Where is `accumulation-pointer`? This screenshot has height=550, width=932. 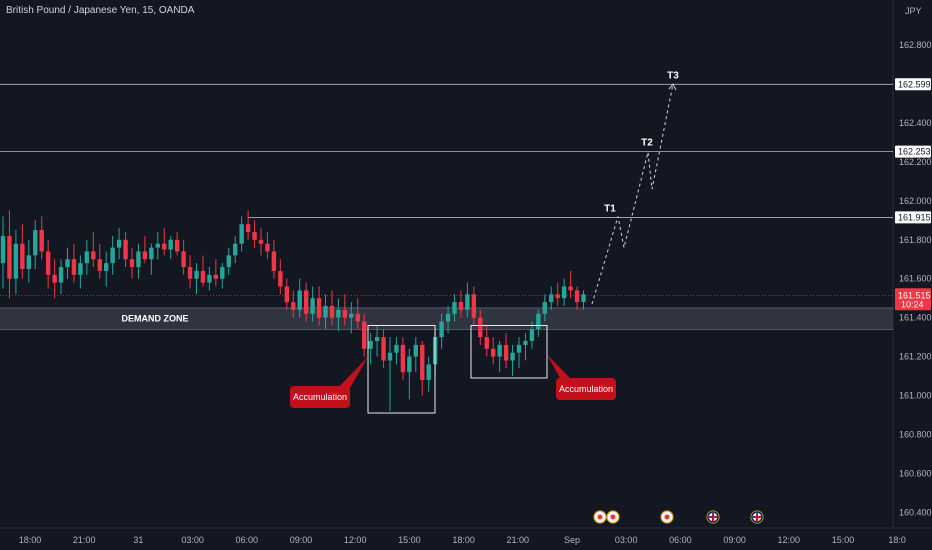 accumulation-pointer is located at coordinates (354, 375).